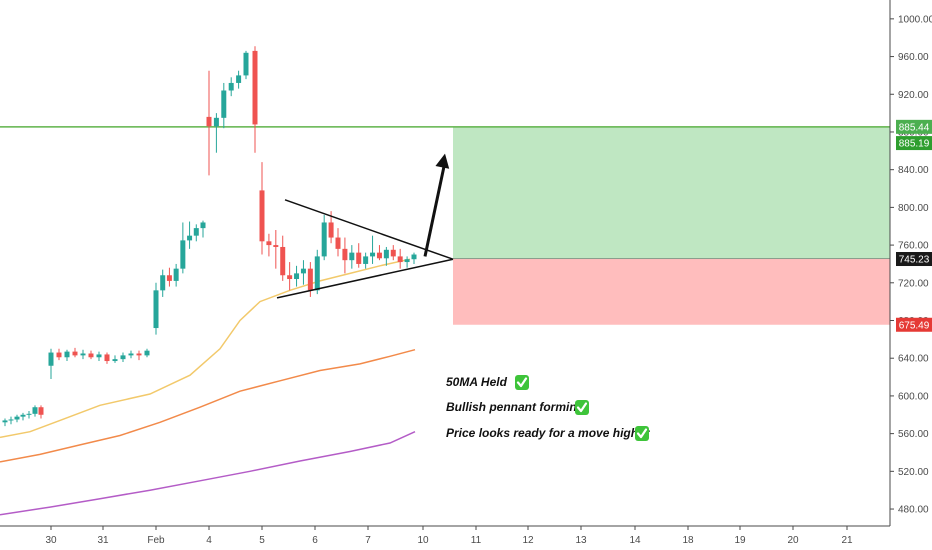  What do you see at coordinates (913, 208) in the screenshot?
I see `price-tick-label: 800.00` at bounding box center [913, 208].